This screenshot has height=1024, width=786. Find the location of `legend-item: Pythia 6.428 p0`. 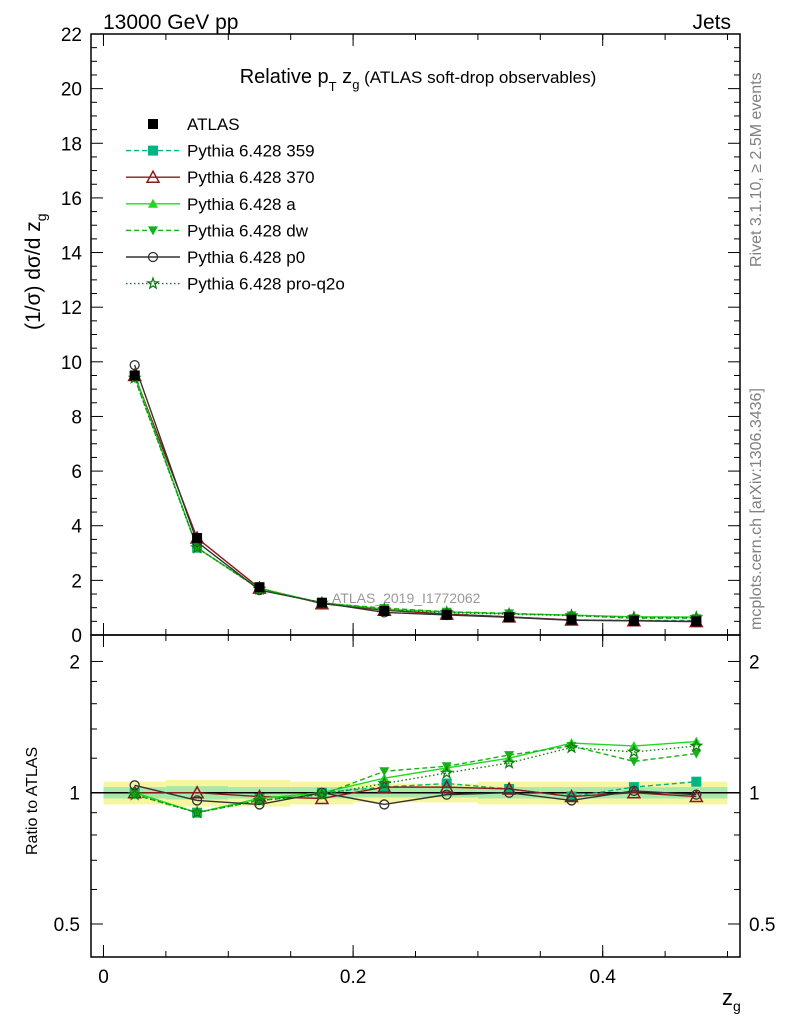

legend-item: Pythia 6.428 p0 is located at coordinates (215, 257).